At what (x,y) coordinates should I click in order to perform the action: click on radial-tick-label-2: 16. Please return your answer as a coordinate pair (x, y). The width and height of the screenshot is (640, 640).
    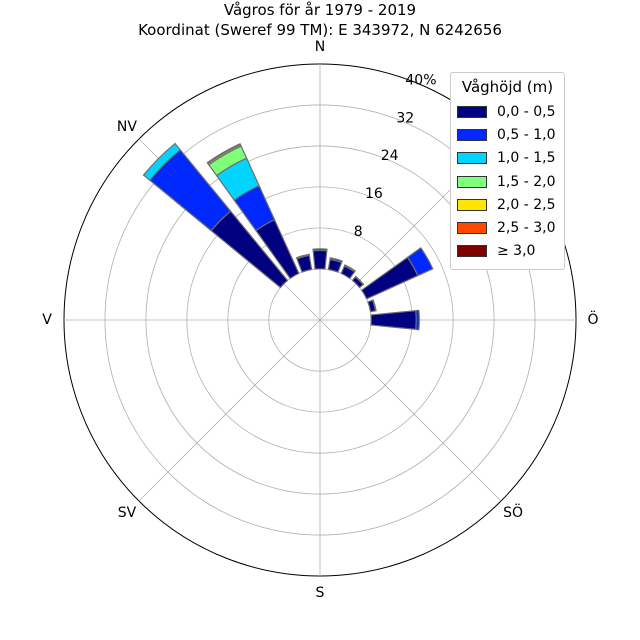
    Looking at the image, I should click on (374, 194).